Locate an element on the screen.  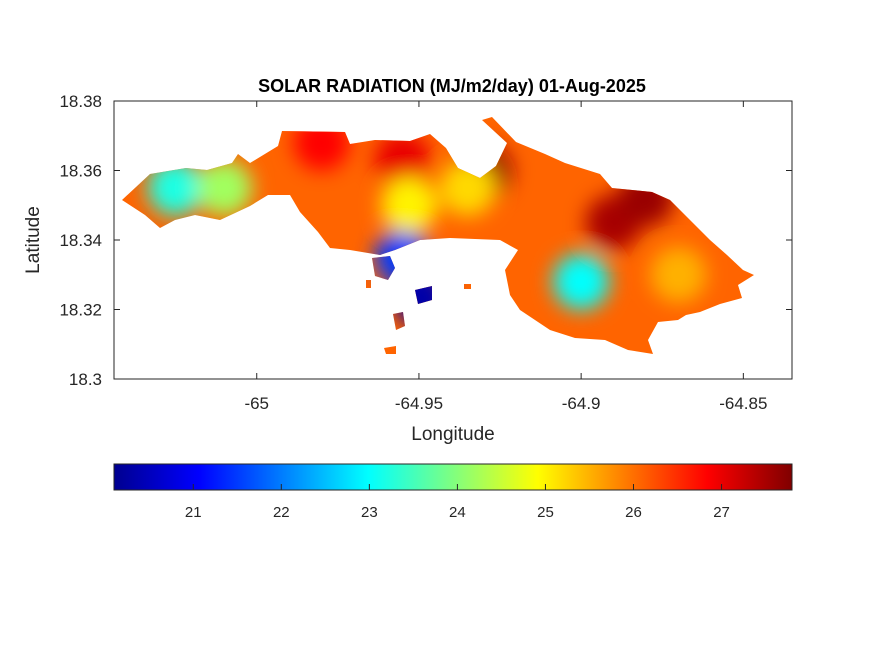
colorbar is located at coordinates (453, 477).